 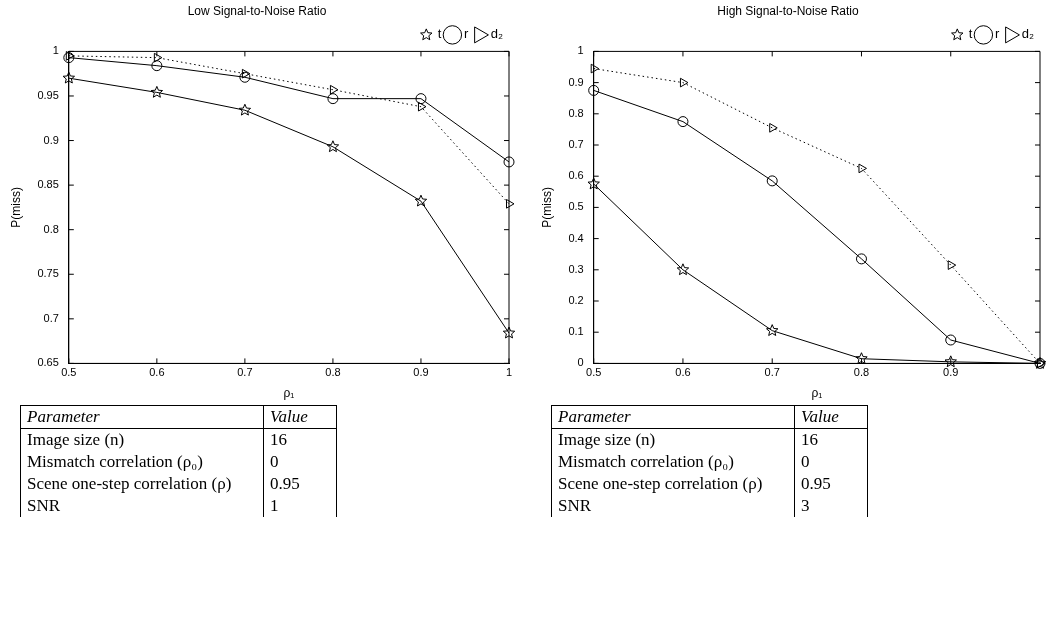 What do you see at coordinates (788, 10) in the screenshot?
I see `chart-title: High Signal-to-Noise Ratio` at bounding box center [788, 10].